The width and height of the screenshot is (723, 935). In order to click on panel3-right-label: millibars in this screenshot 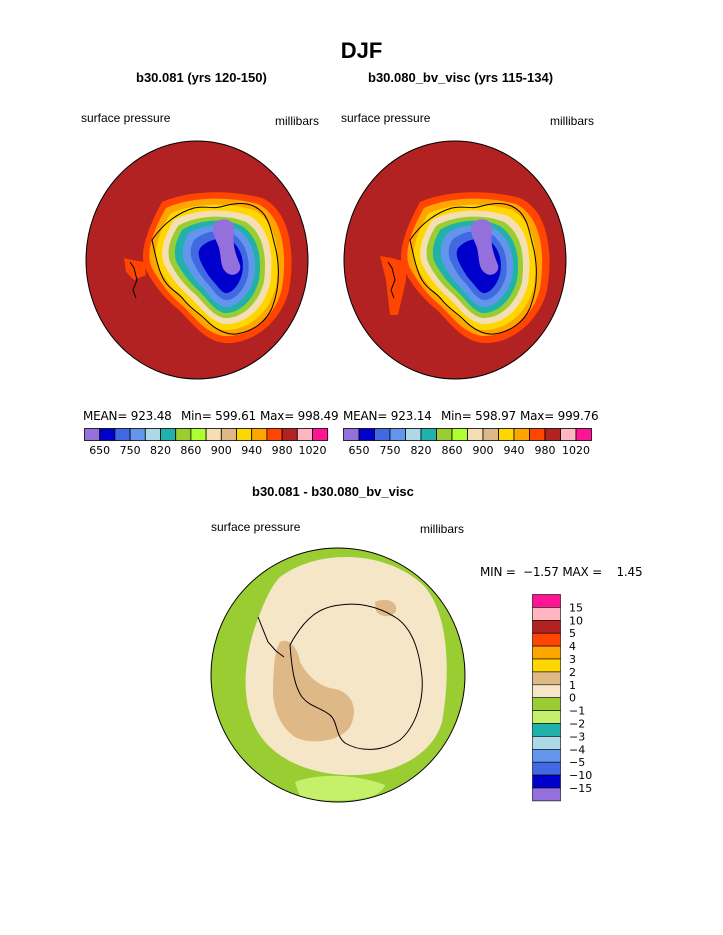, I will do `click(442, 529)`.